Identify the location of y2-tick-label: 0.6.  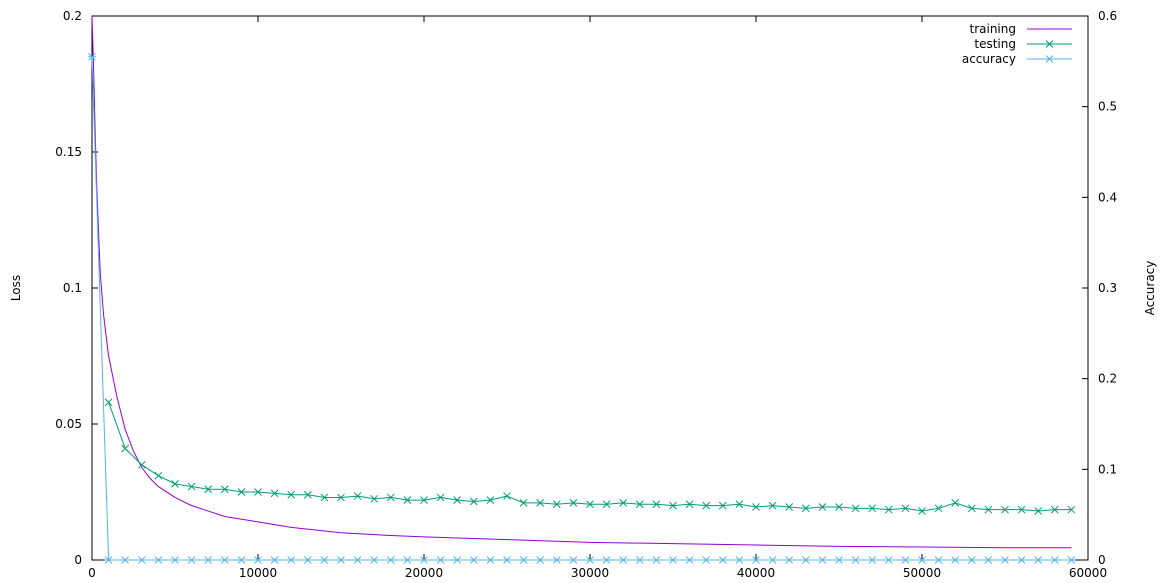
(1107, 16).